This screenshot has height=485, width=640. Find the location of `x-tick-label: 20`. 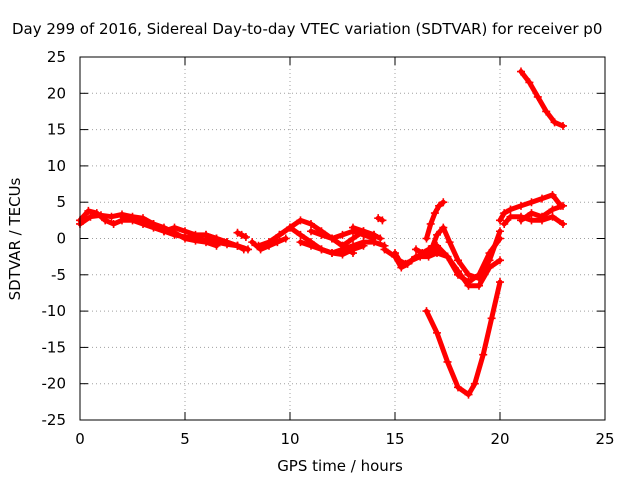

x-tick-label: 20 is located at coordinates (499, 439).